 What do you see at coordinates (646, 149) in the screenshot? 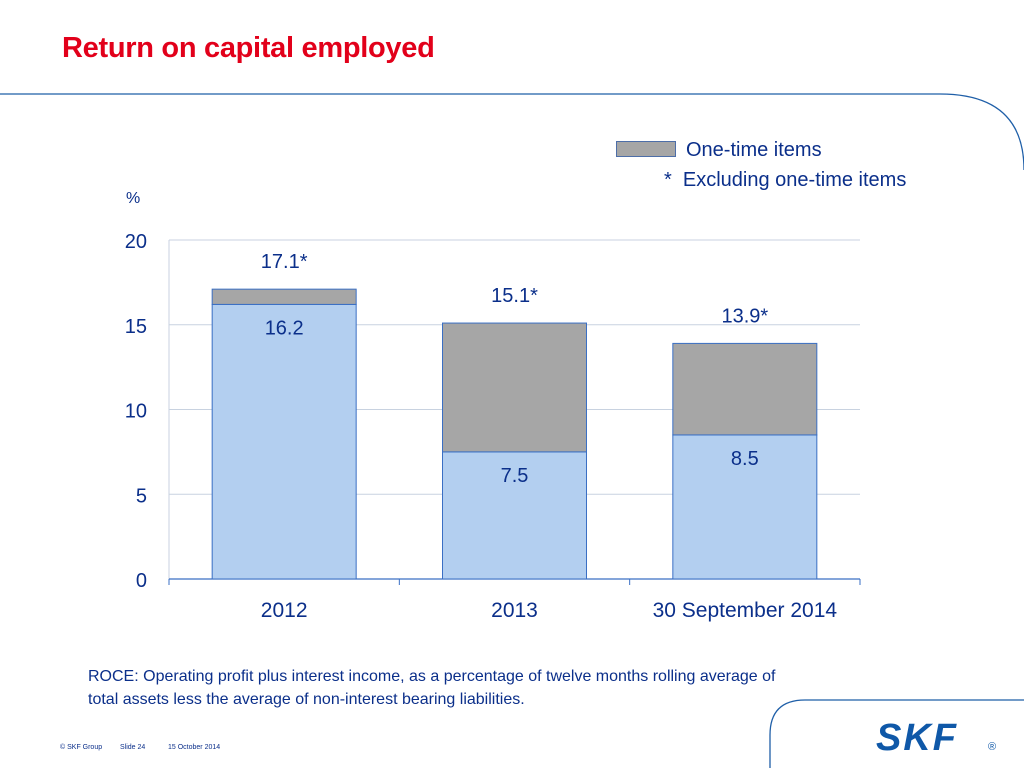
I see `legend-swatch-one-time` at bounding box center [646, 149].